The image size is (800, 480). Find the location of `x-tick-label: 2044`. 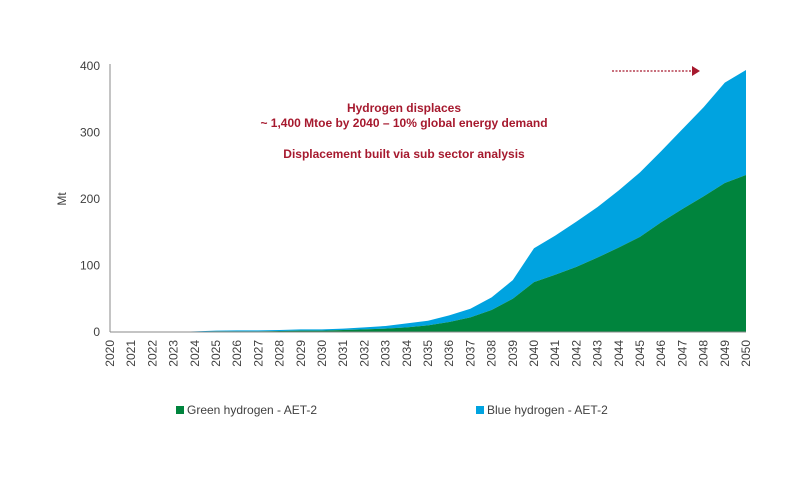

x-tick-label: 2044 is located at coordinates (619, 353).